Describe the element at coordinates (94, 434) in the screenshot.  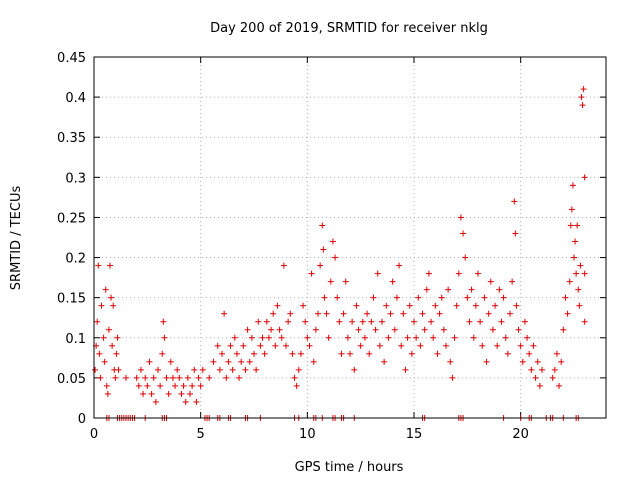
I see `x-tick-label: 0` at that location.